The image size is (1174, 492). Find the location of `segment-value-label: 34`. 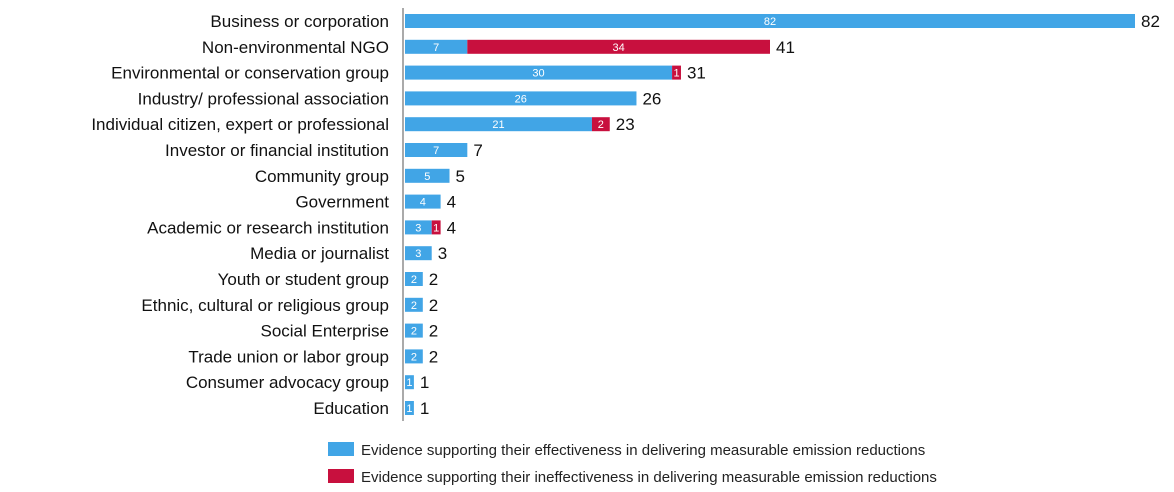

segment-value-label: 34 is located at coordinates (619, 48).